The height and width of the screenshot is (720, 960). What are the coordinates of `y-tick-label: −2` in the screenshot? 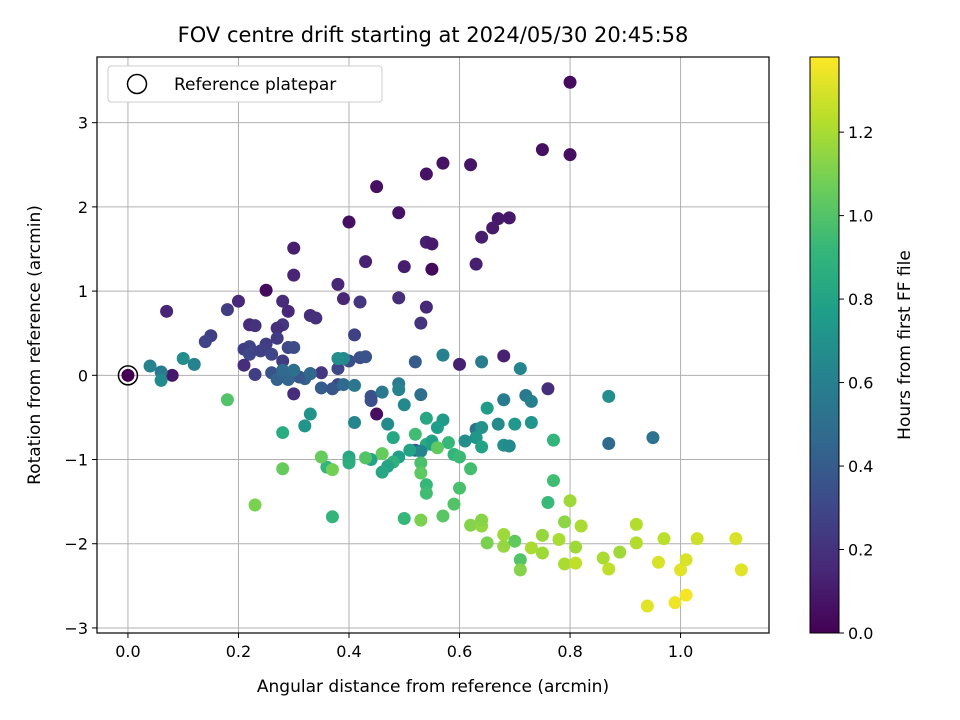 It's located at (76, 544).